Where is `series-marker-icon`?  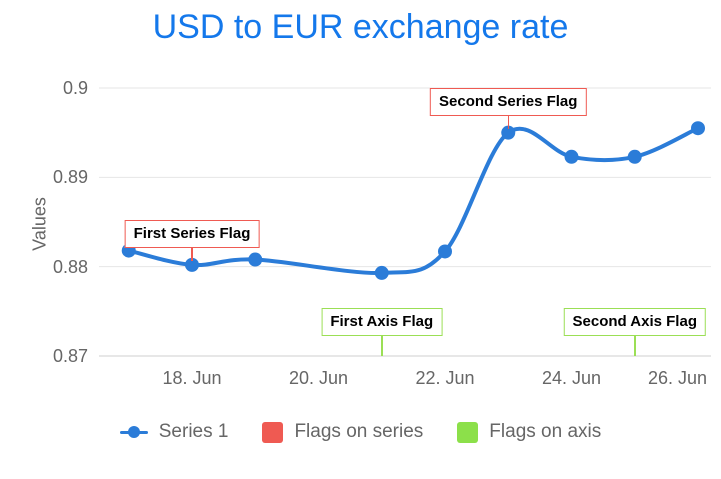
series-marker-icon is located at coordinates (133, 432).